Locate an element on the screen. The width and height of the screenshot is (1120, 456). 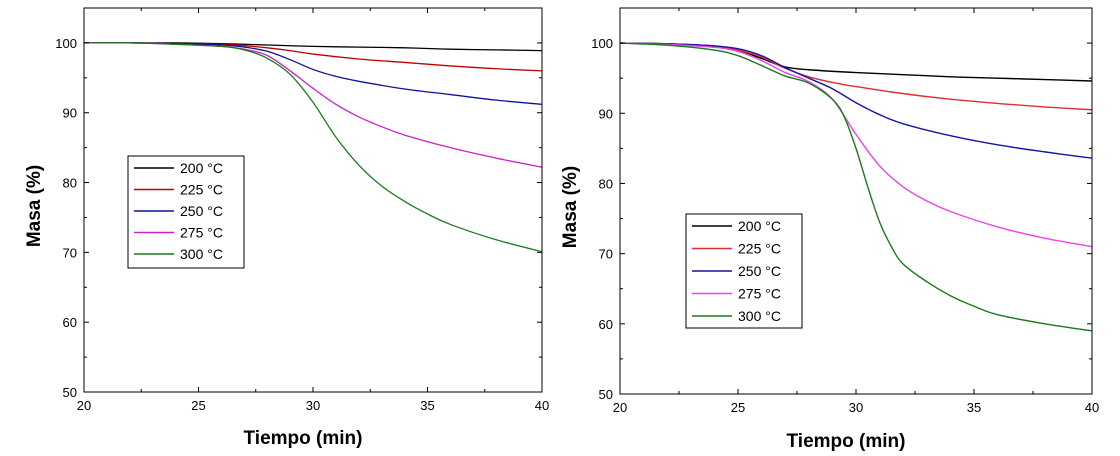
series-line-275c is located at coordinates (313, 105).